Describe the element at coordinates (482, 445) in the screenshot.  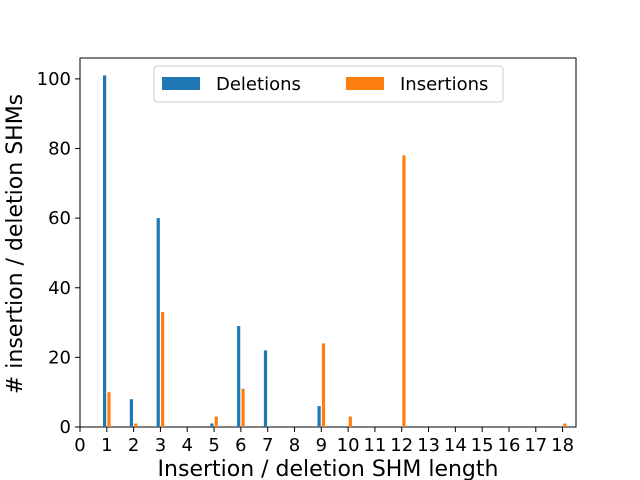
I see `x-tick-label: 15` at that location.